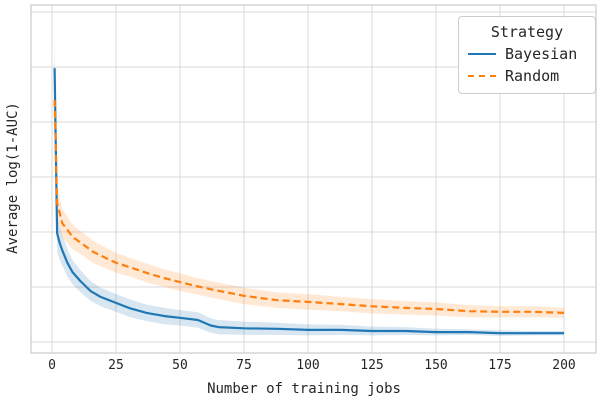  What do you see at coordinates (500, 365) in the screenshot?
I see `x-tick-label: 175` at bounding box center [500, 365].